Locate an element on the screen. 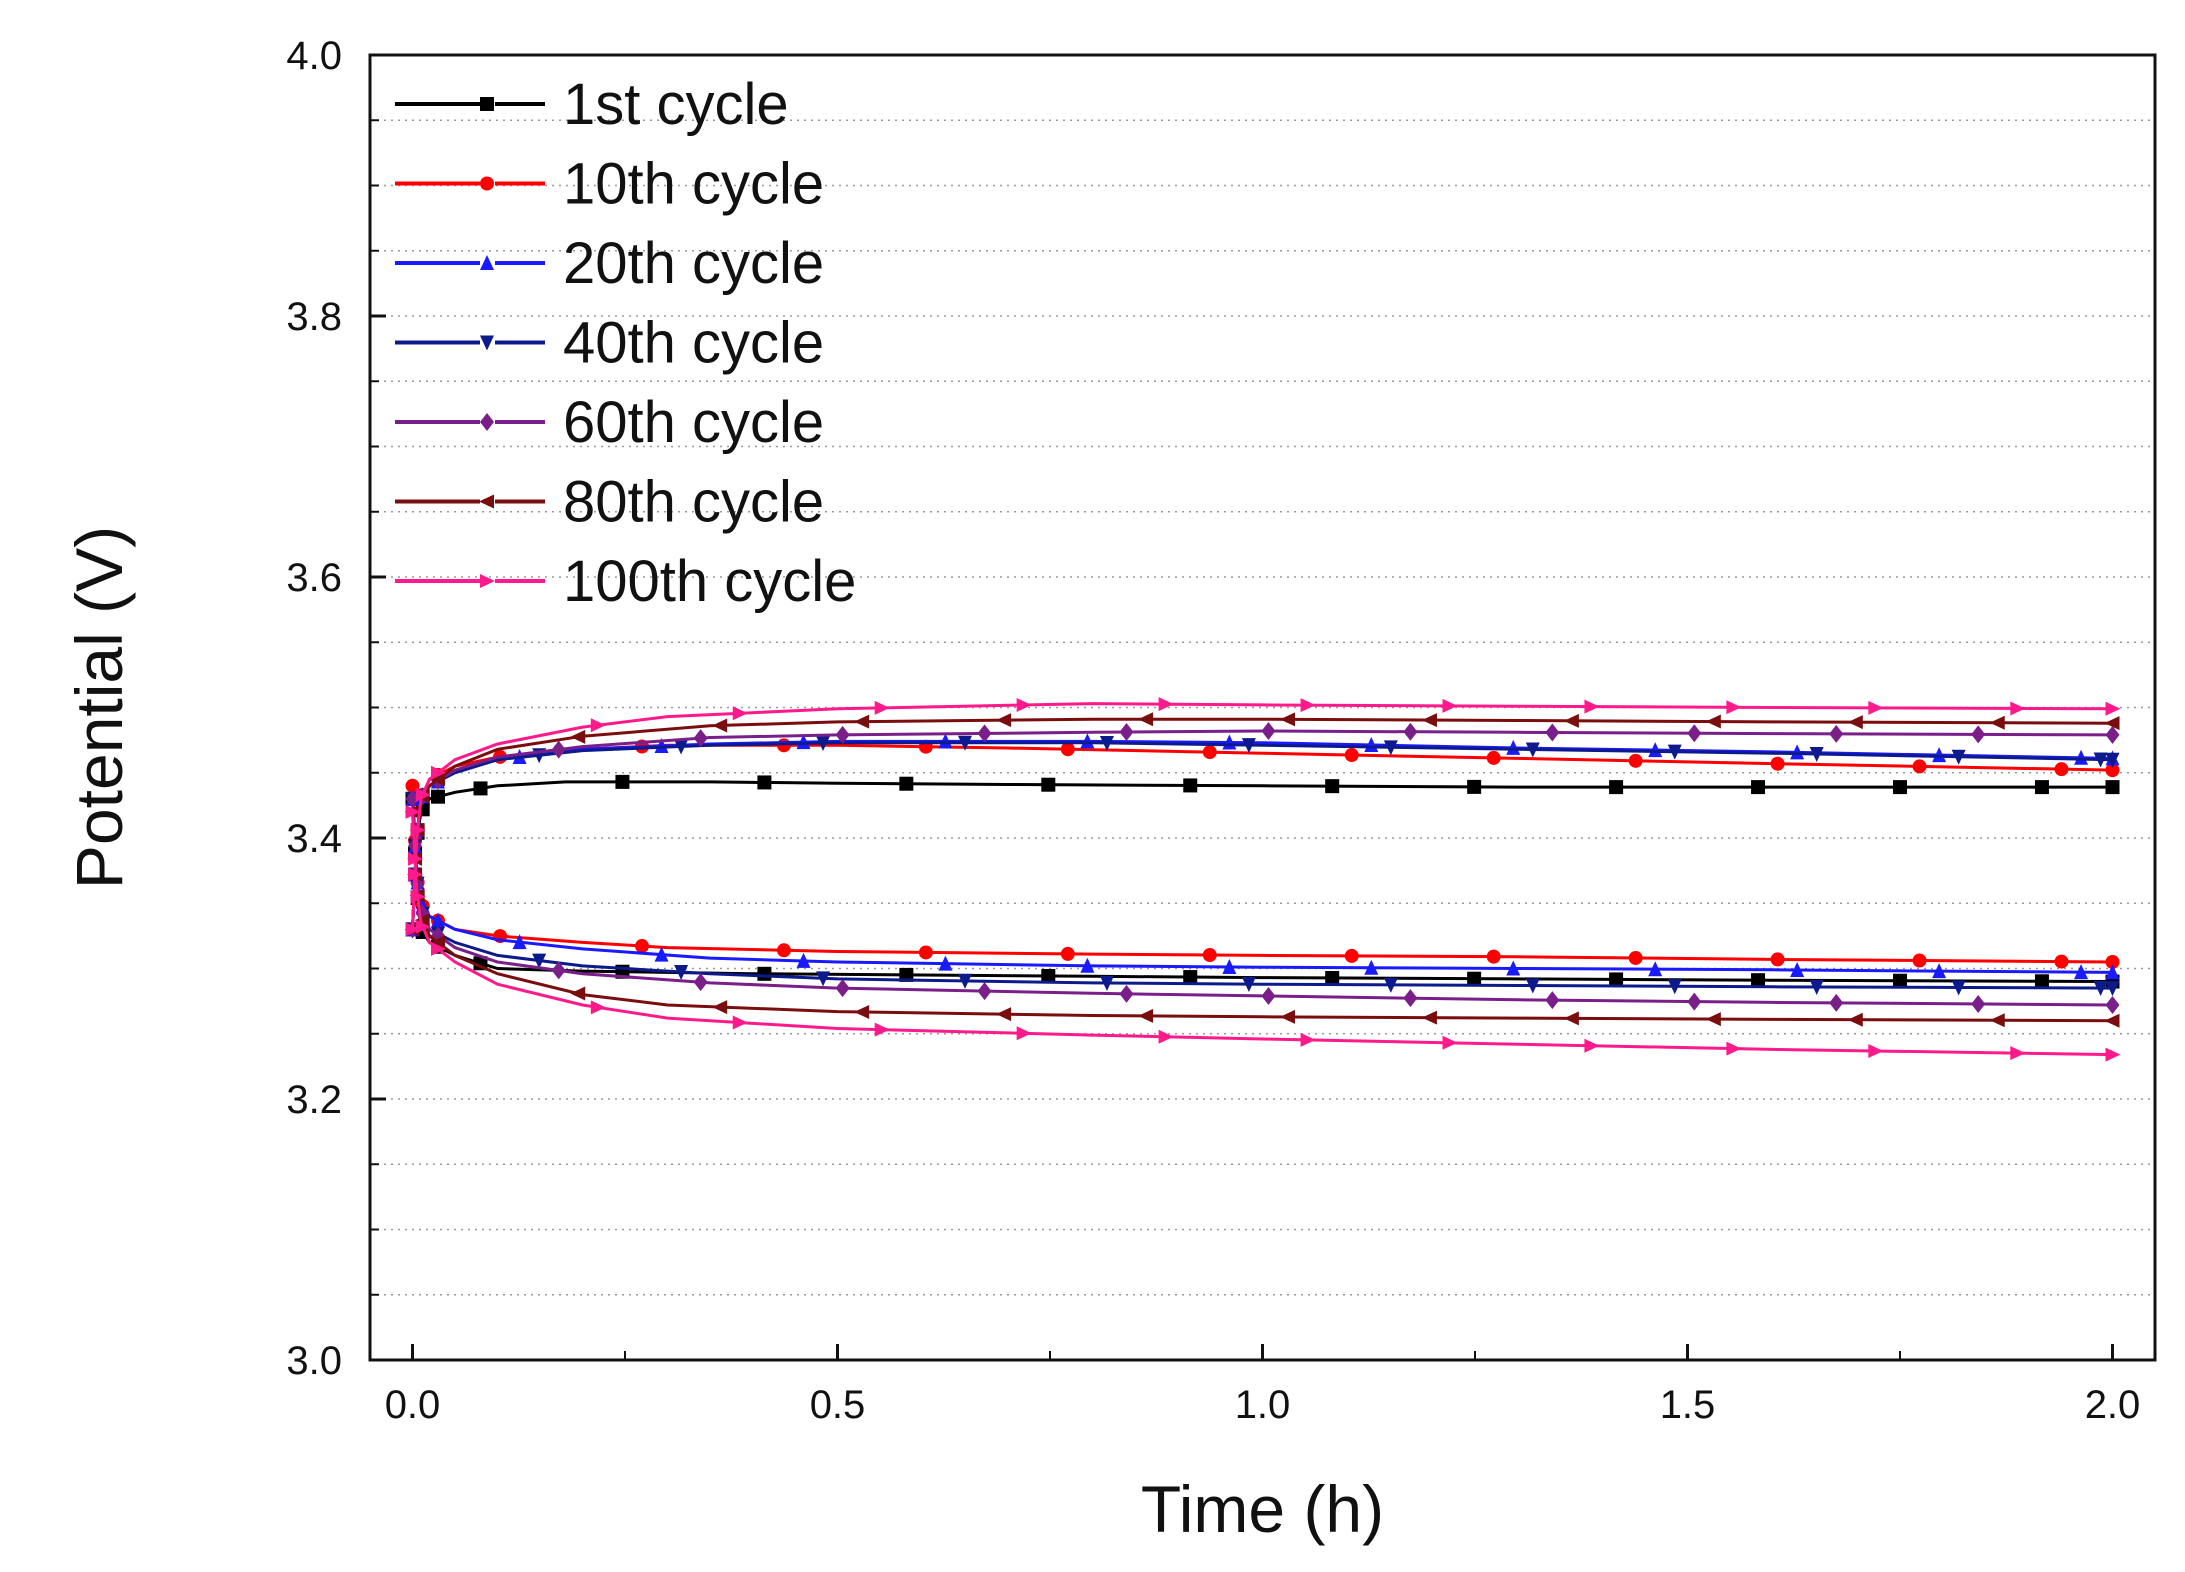 This screenshot has height=1572, width=2185. y-tick-label: 3.8 is located at coordinates (314, 317).